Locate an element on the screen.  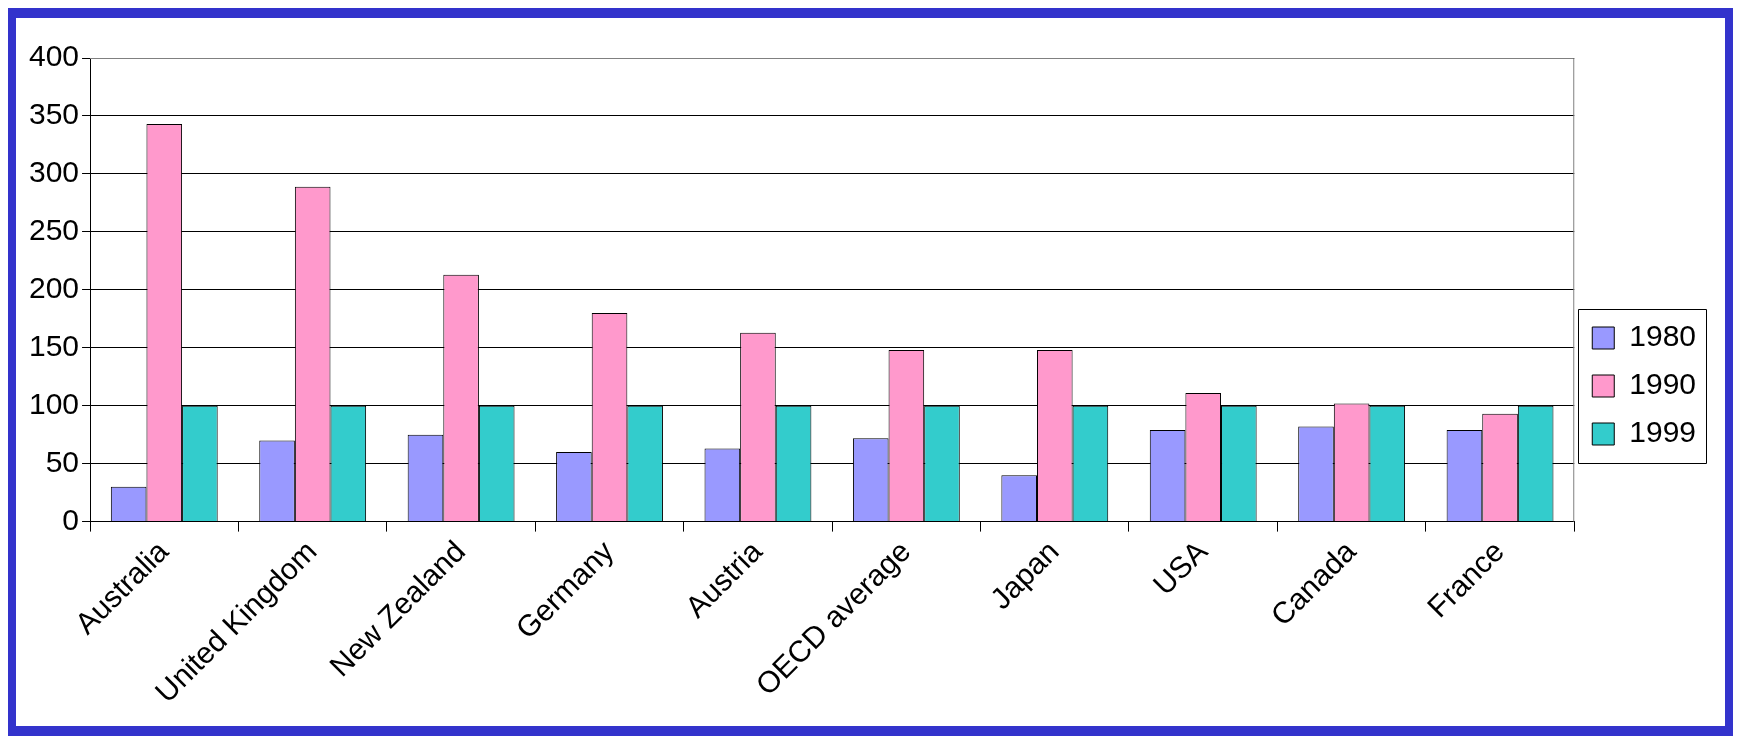
y-tick-label: 50 is located at coordinates (62, 461).